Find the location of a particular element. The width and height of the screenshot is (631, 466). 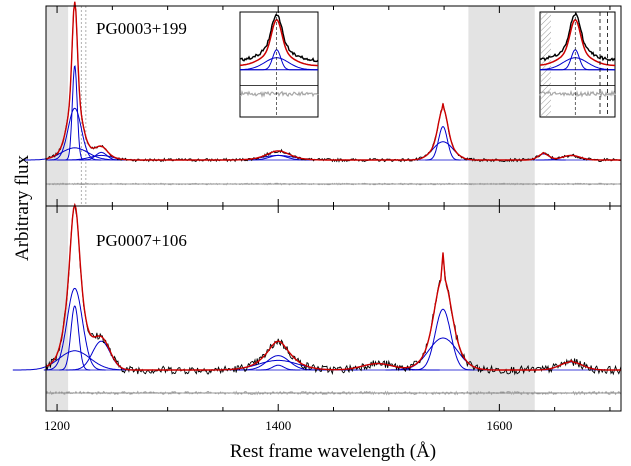

y-axis-label: Arbitrary flux is located at coordinates (22, 207).